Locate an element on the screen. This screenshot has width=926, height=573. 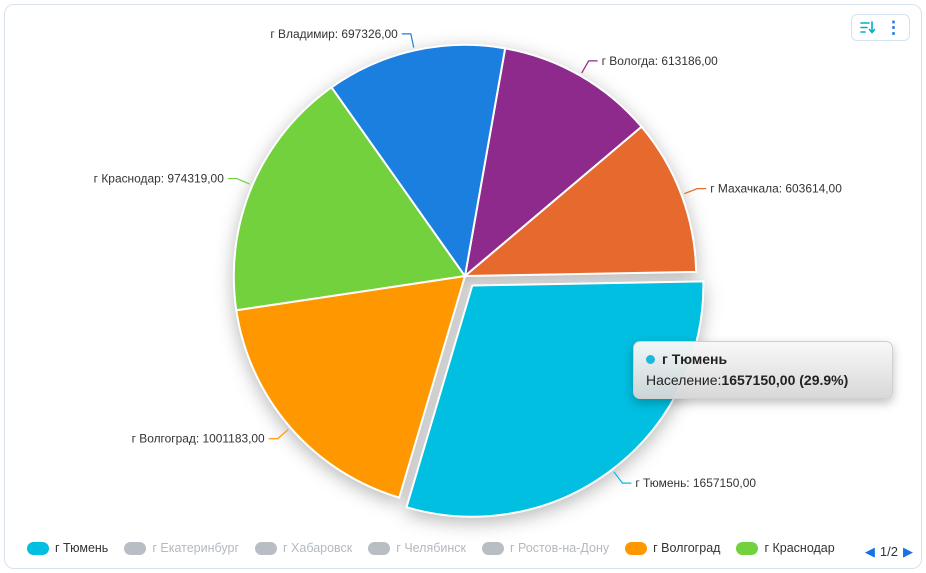
legend-item-2: г Хабаровск is located at coordinates (303, 548).